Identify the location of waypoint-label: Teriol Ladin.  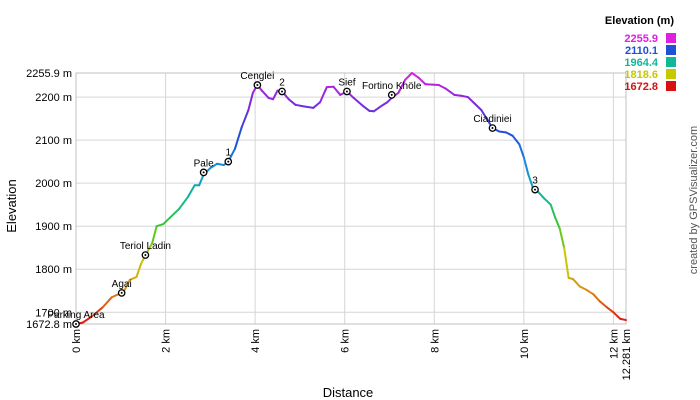
(145, 246).